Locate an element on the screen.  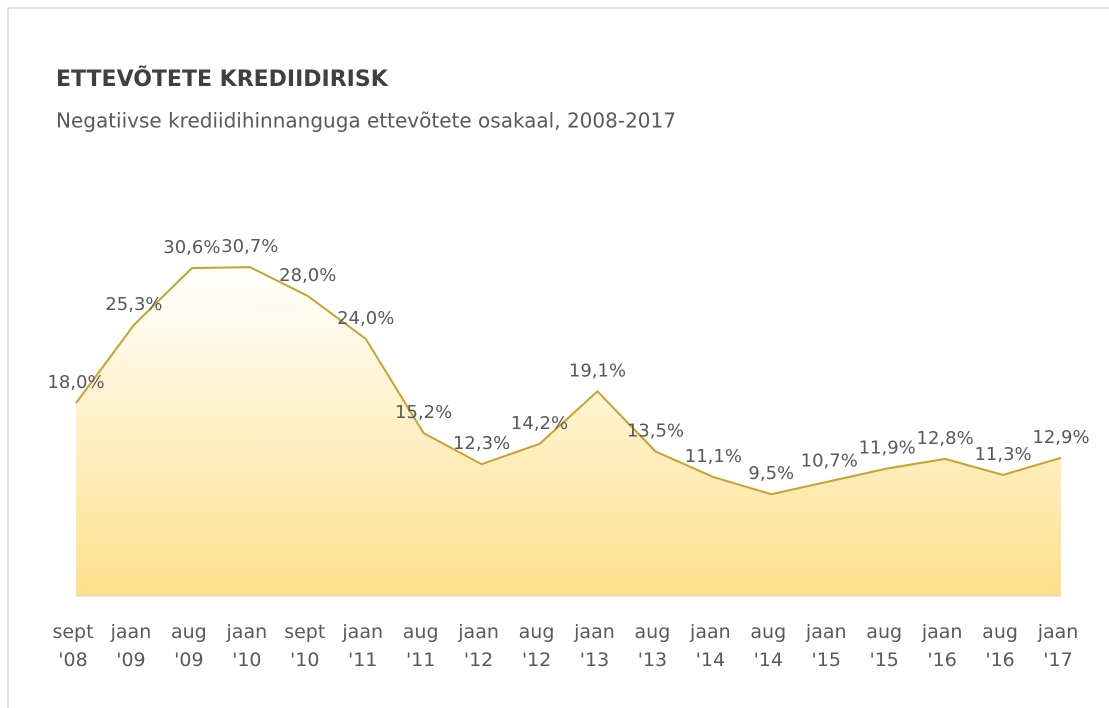
chart-title: ETTEVÕTETE KREDIIDIRISK is located at coordinates (222, 79).